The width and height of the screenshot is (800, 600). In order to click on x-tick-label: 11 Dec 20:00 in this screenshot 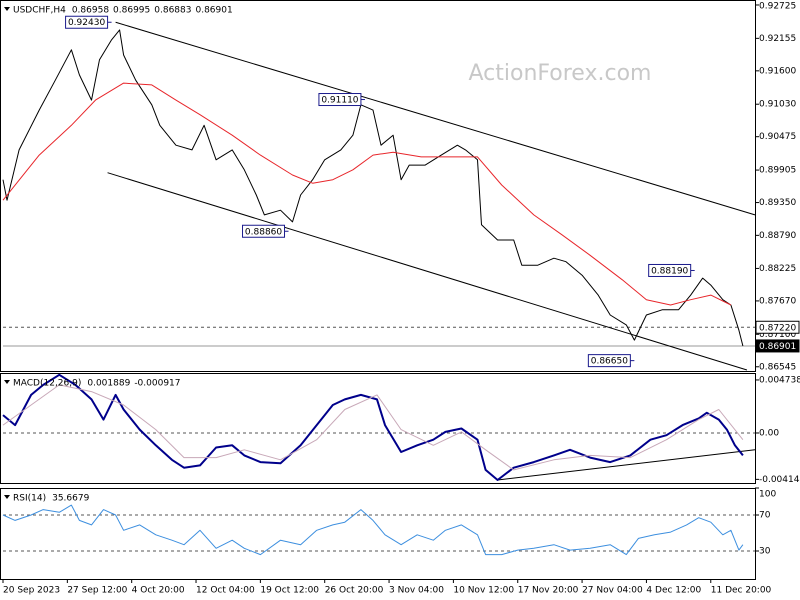, I will do `click(741, 591)`.